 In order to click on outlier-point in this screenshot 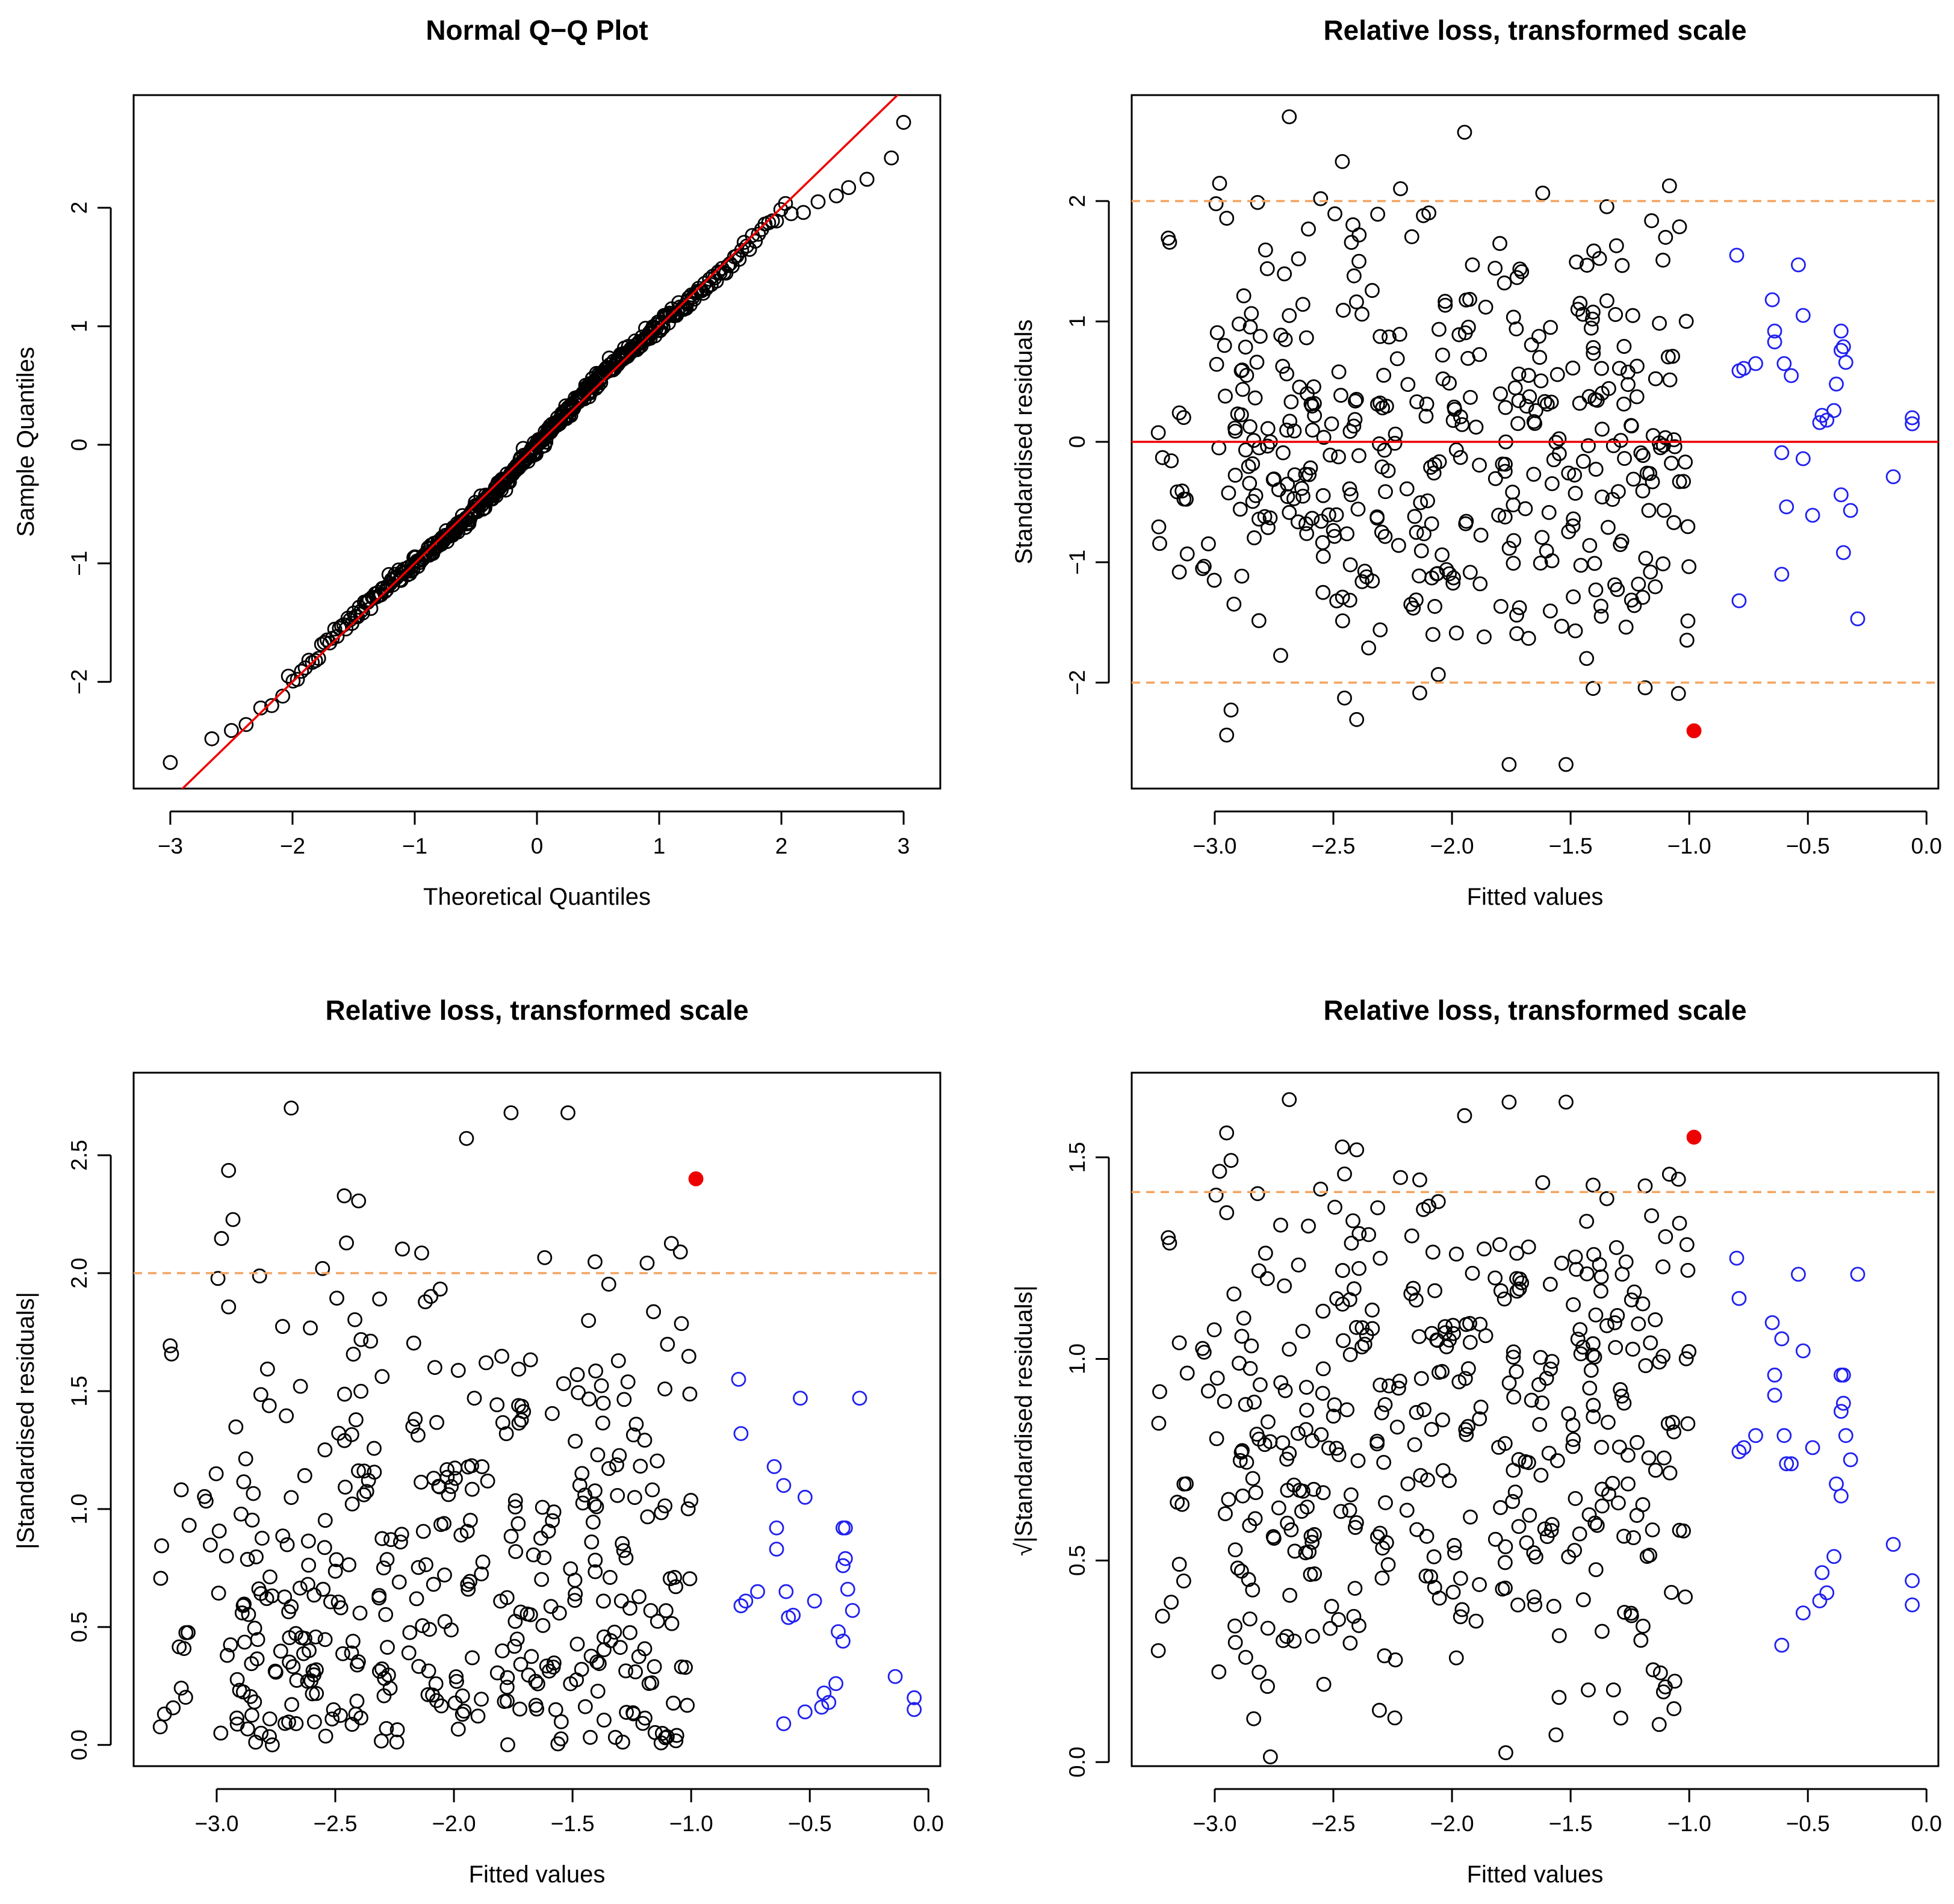, I will do `click(1694, 731)`.